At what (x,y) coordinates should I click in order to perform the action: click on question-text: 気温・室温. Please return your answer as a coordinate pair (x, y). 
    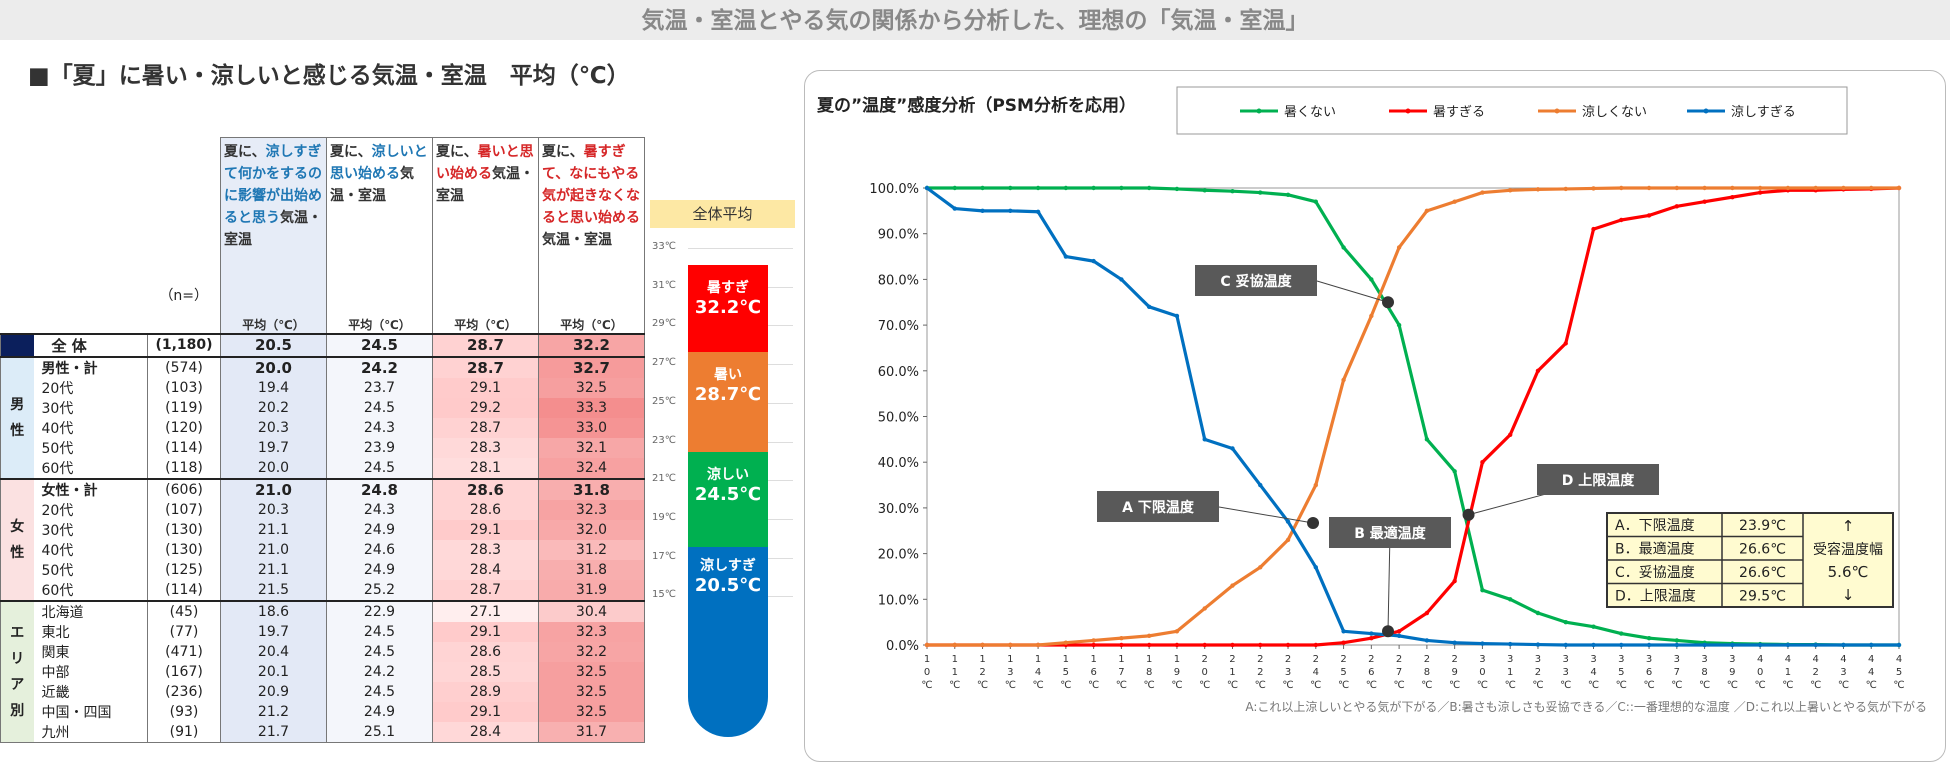
    Looking at the image, I should click on (372, 185).